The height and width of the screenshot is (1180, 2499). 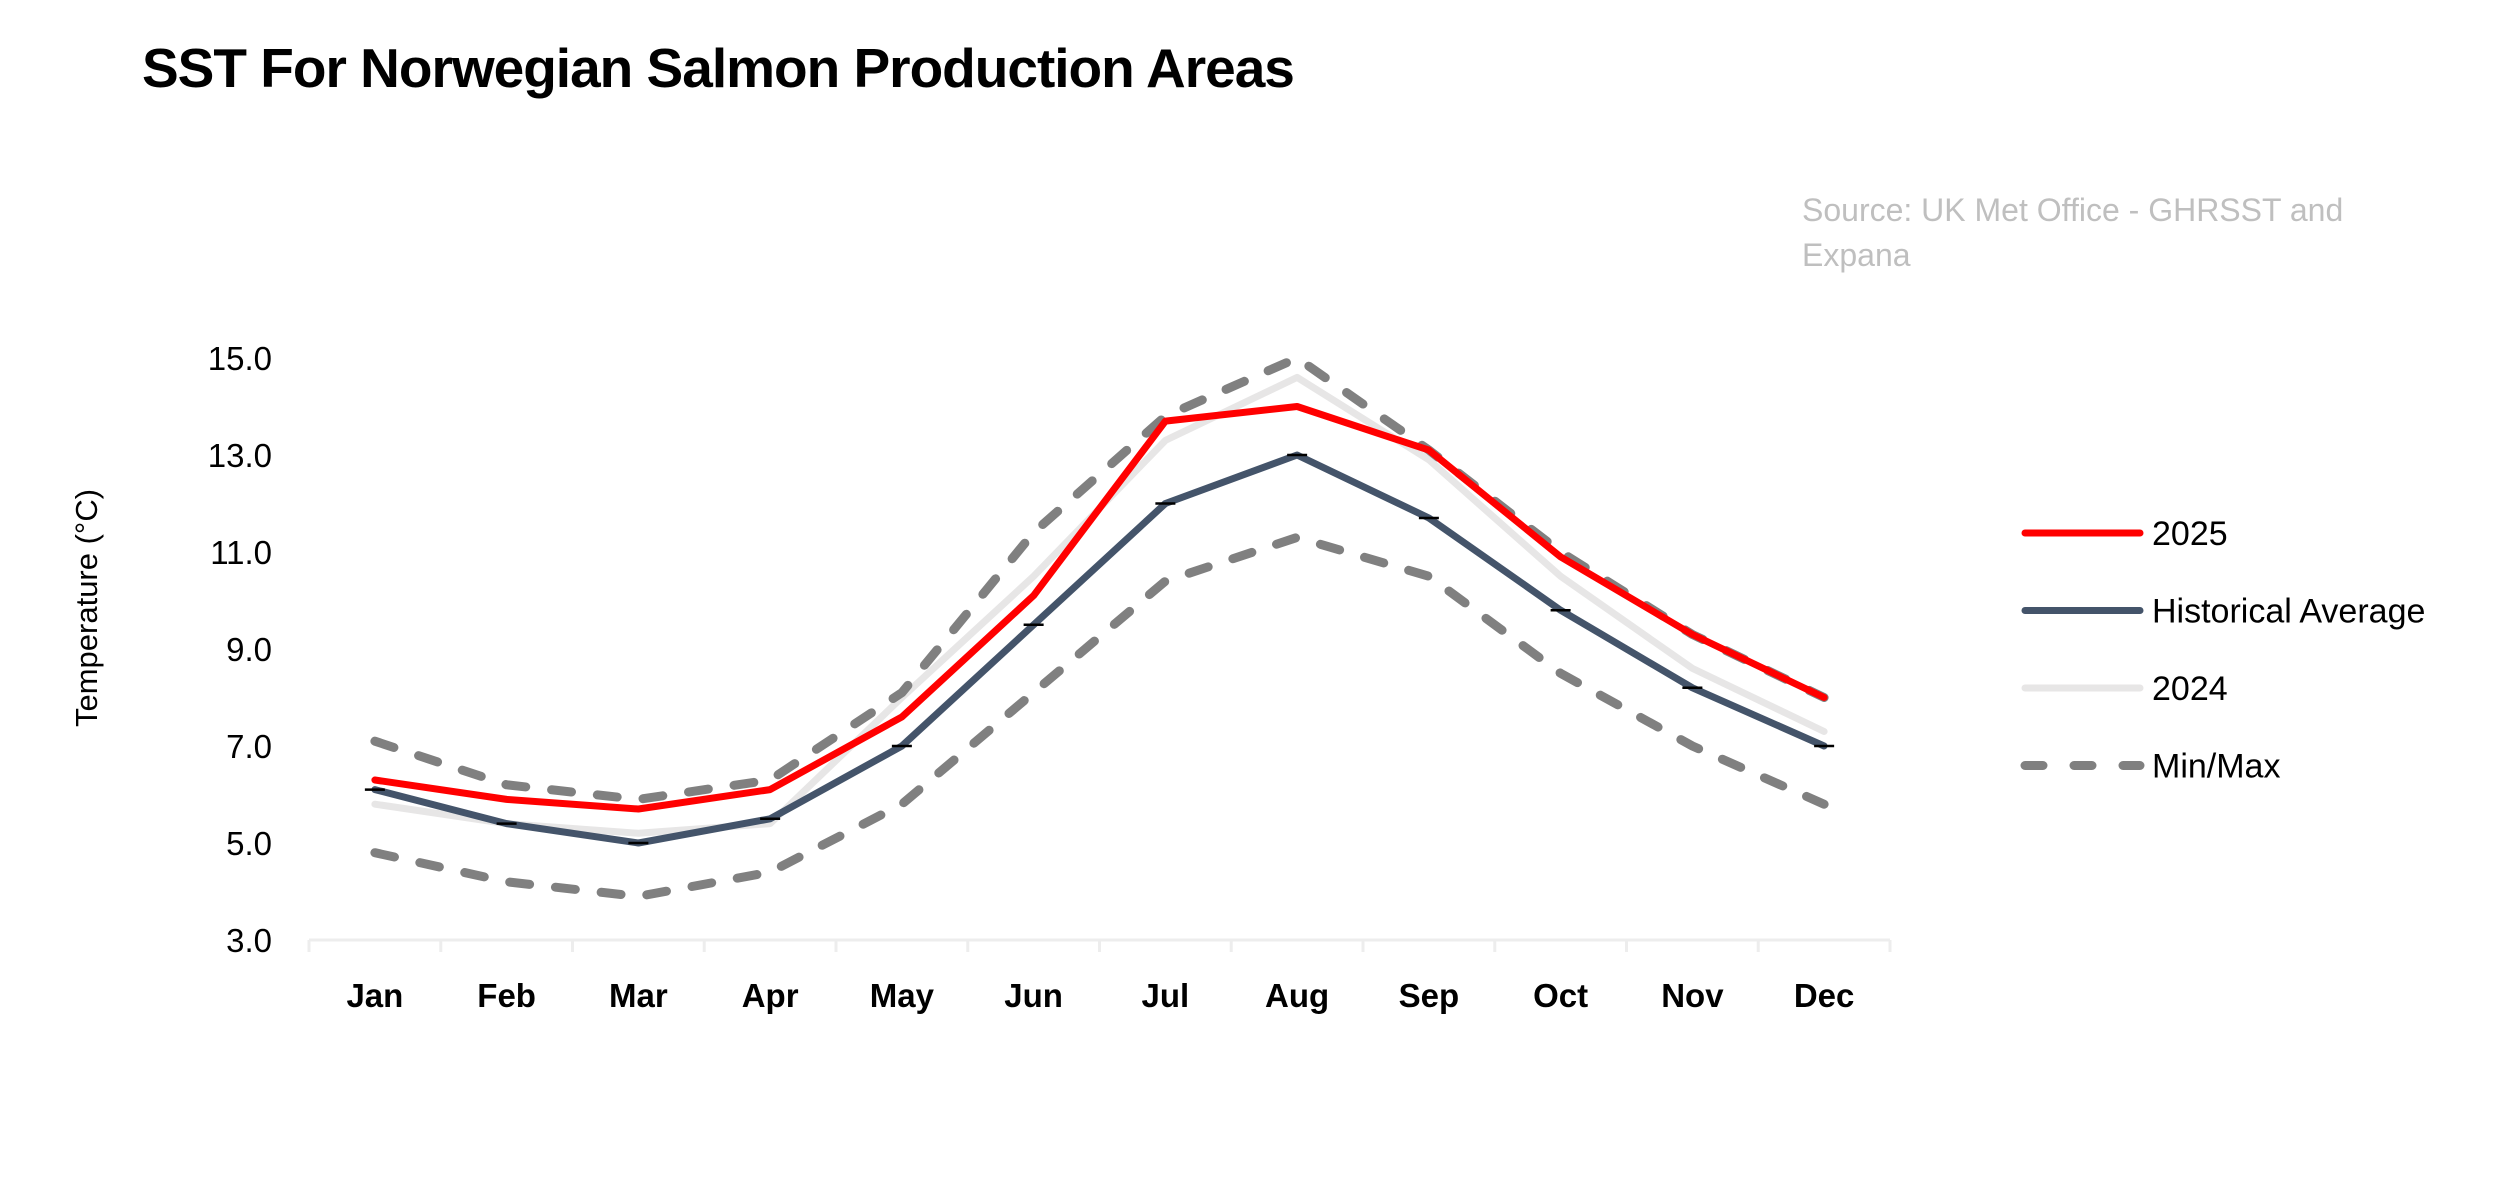 What do you see at coordinates (2150, 767) in the screenshot?
I see `legend-item-min-max: Min/Max` at bounding box center [2150, 767].